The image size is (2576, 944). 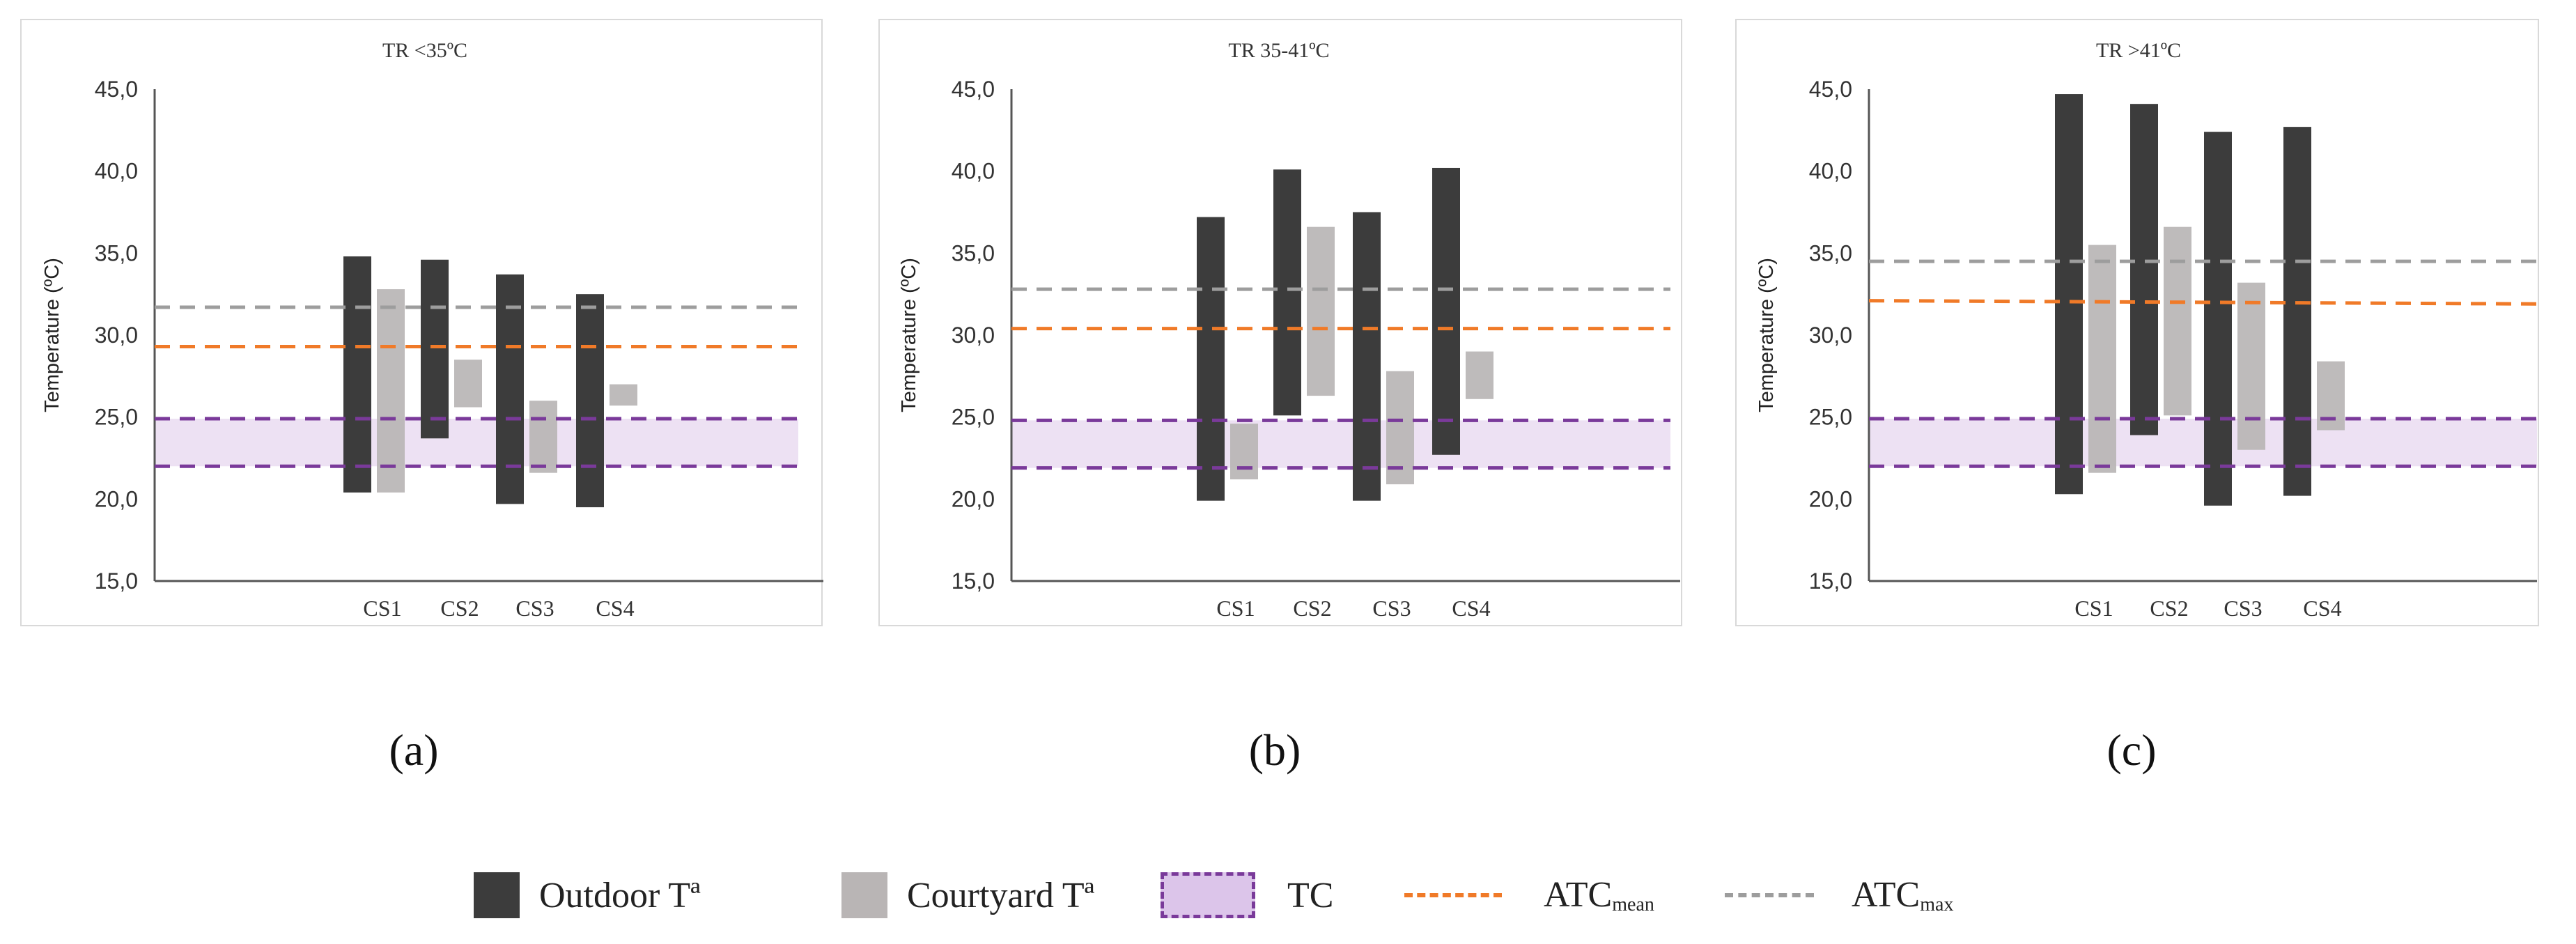 I want to click on tc-band-a, so click(x=476, y=443).